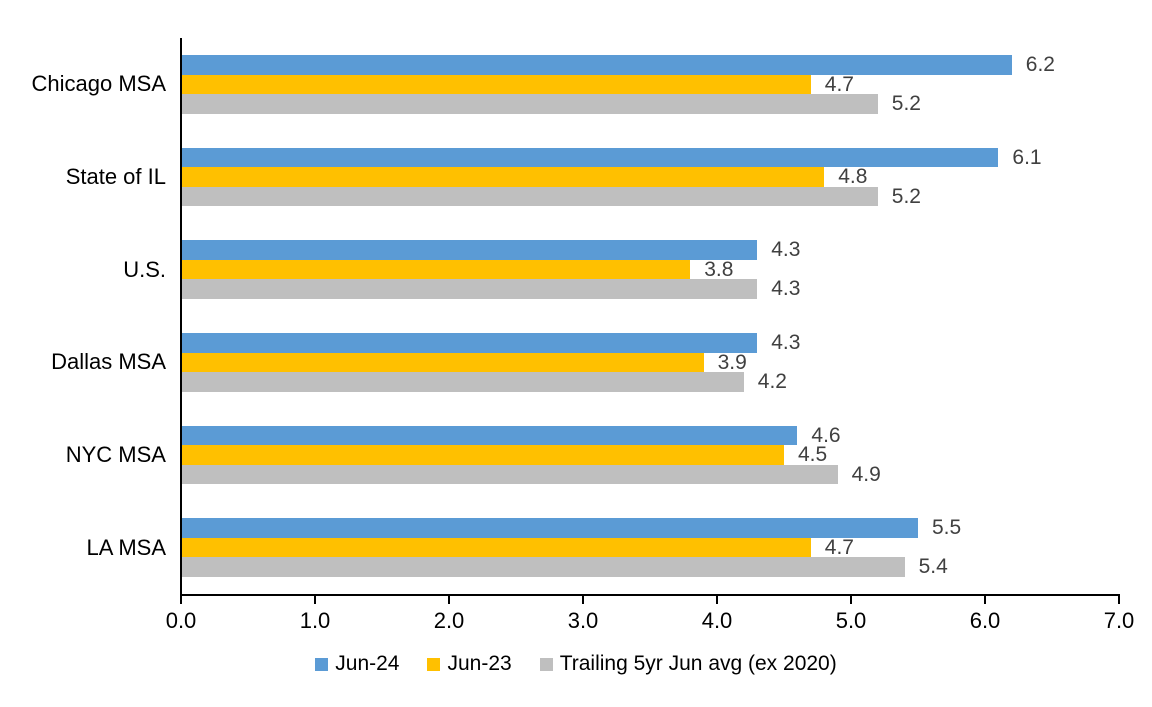 The image size is (1152, 707). I want to click on value-label: 6.2, so click(1040, 65).